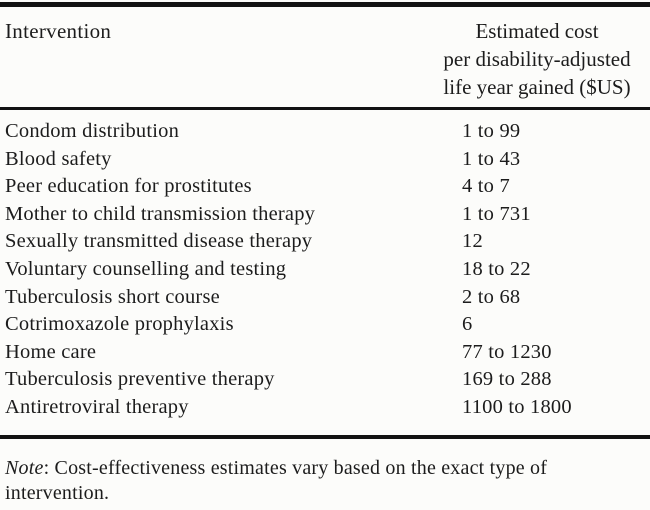  I want to click on cost-cell: 6, so click(467, 324).